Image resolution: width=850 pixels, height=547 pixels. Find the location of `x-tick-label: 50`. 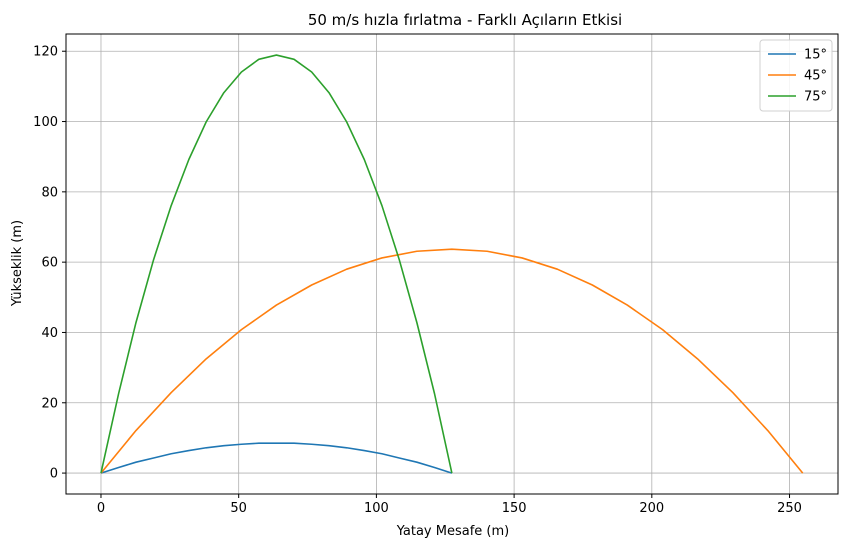

x-tick-label: 50 is located at coordinates (238, 508).